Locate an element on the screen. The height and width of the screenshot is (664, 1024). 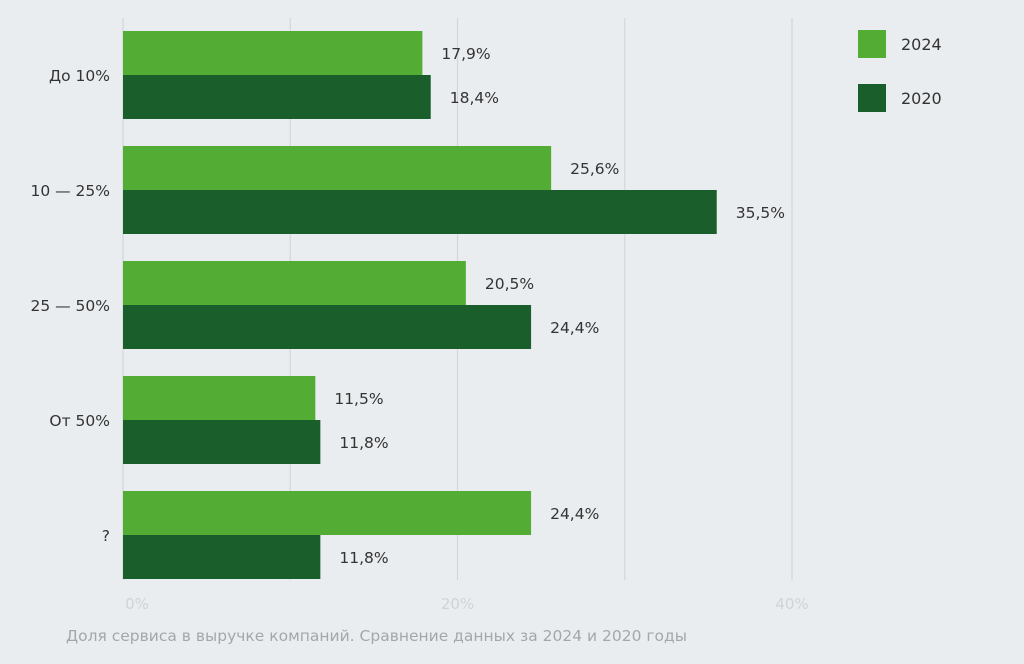
category-label: 25 — 50% is located at coordinates (70, 306).